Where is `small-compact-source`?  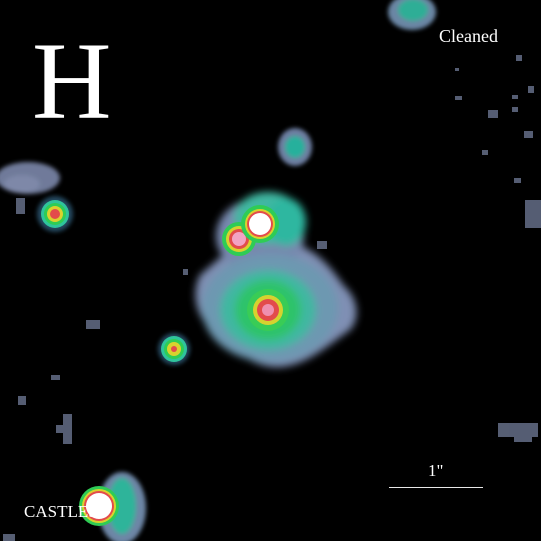 small-compact-source is located at coordinates (174, 349).